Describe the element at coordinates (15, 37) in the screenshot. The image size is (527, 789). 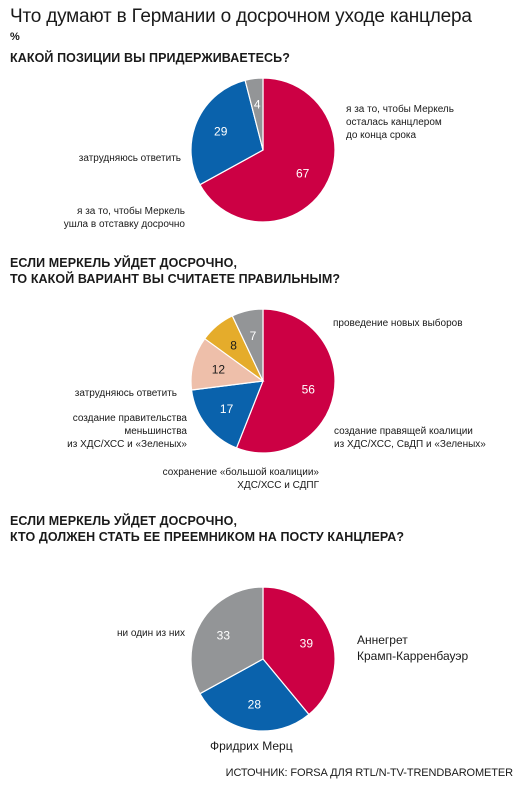
I see `unit-label: %` at that location.